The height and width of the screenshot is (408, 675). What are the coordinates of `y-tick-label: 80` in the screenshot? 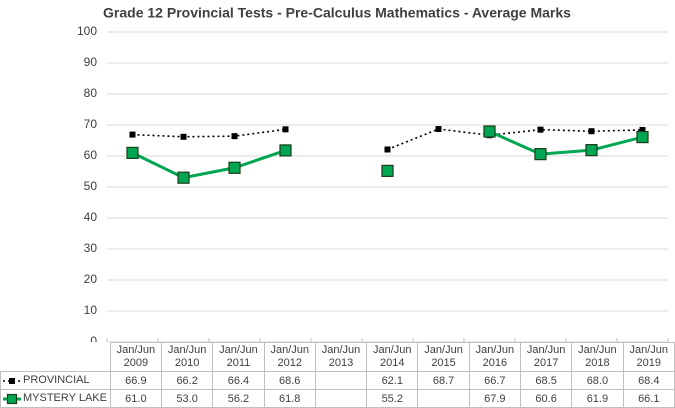 It's located at (91, 93).